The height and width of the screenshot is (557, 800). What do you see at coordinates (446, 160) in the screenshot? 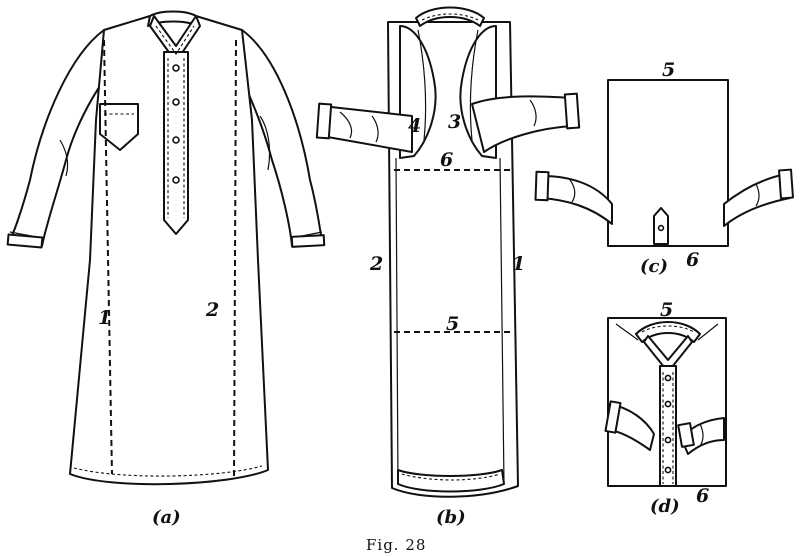
I see `panel-b-fold-label-6: 6` at bounding box center [446, 160].